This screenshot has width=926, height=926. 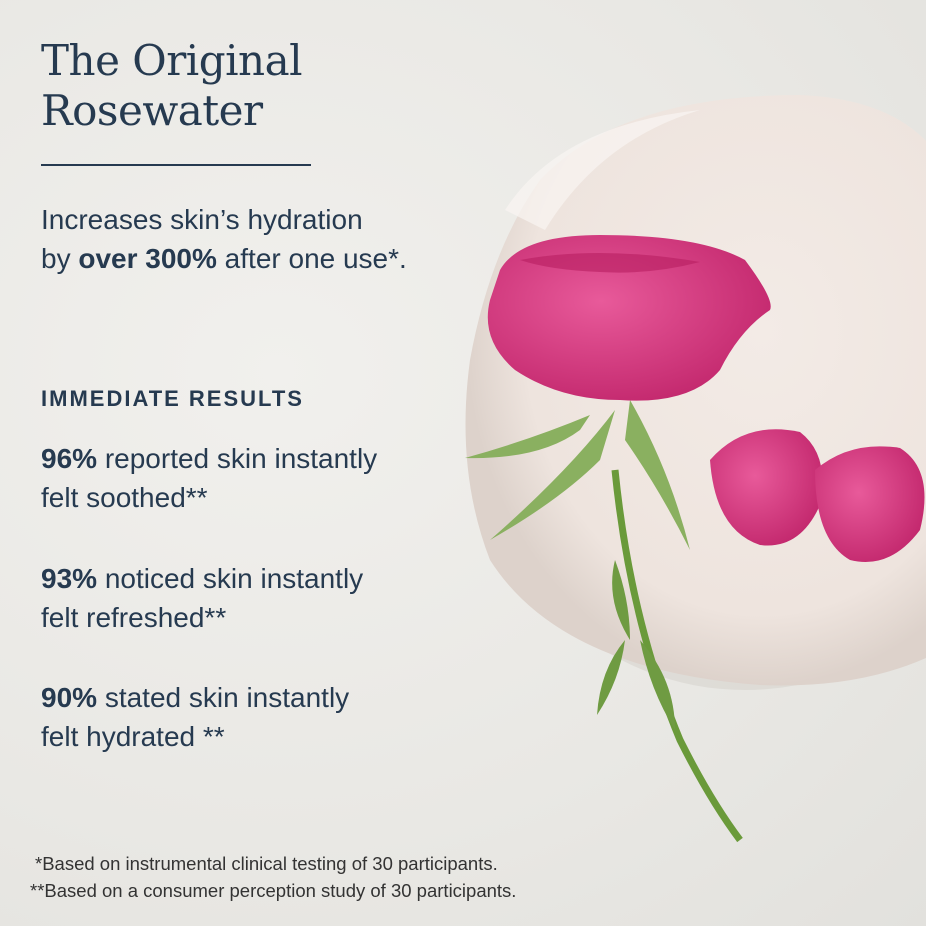 I want to click on stat-text: noticed skin instantly, so click(x=230, y=578).